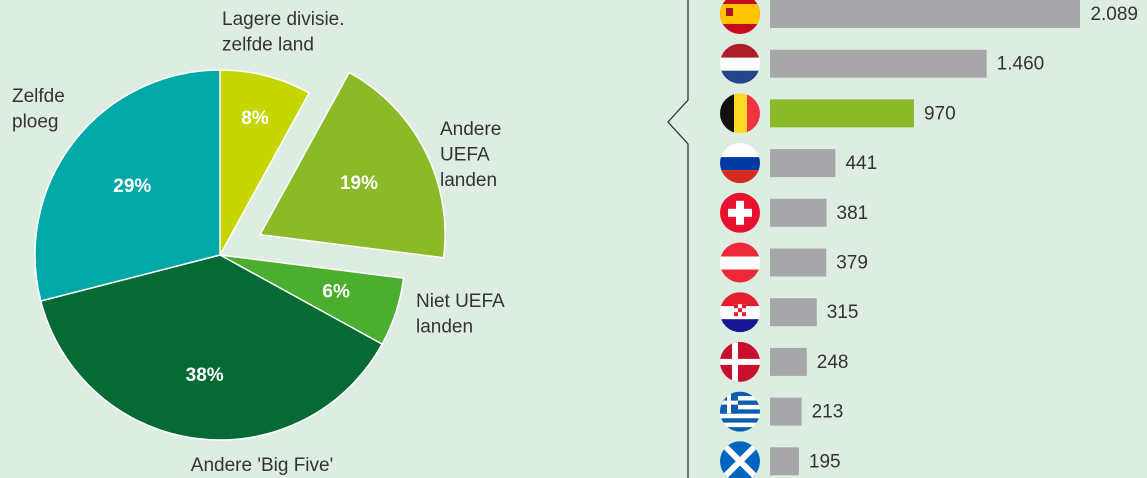 This screenshot has width=1147, height=478. What do you see at coordinates (678, 239) in the screenshot?
I see `callout-line` at bounding box center [678, 239].